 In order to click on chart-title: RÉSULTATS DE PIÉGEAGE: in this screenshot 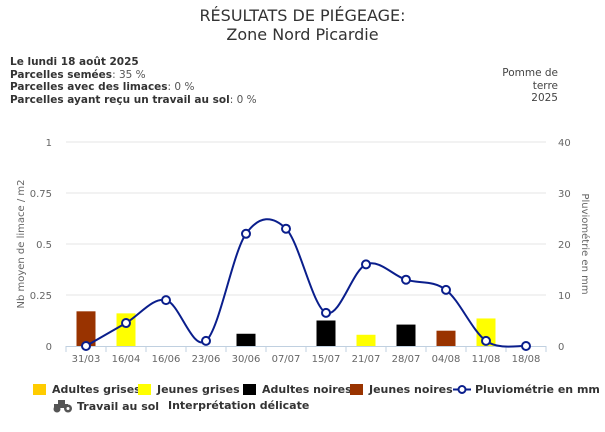, I will do `click(302, 15)`.